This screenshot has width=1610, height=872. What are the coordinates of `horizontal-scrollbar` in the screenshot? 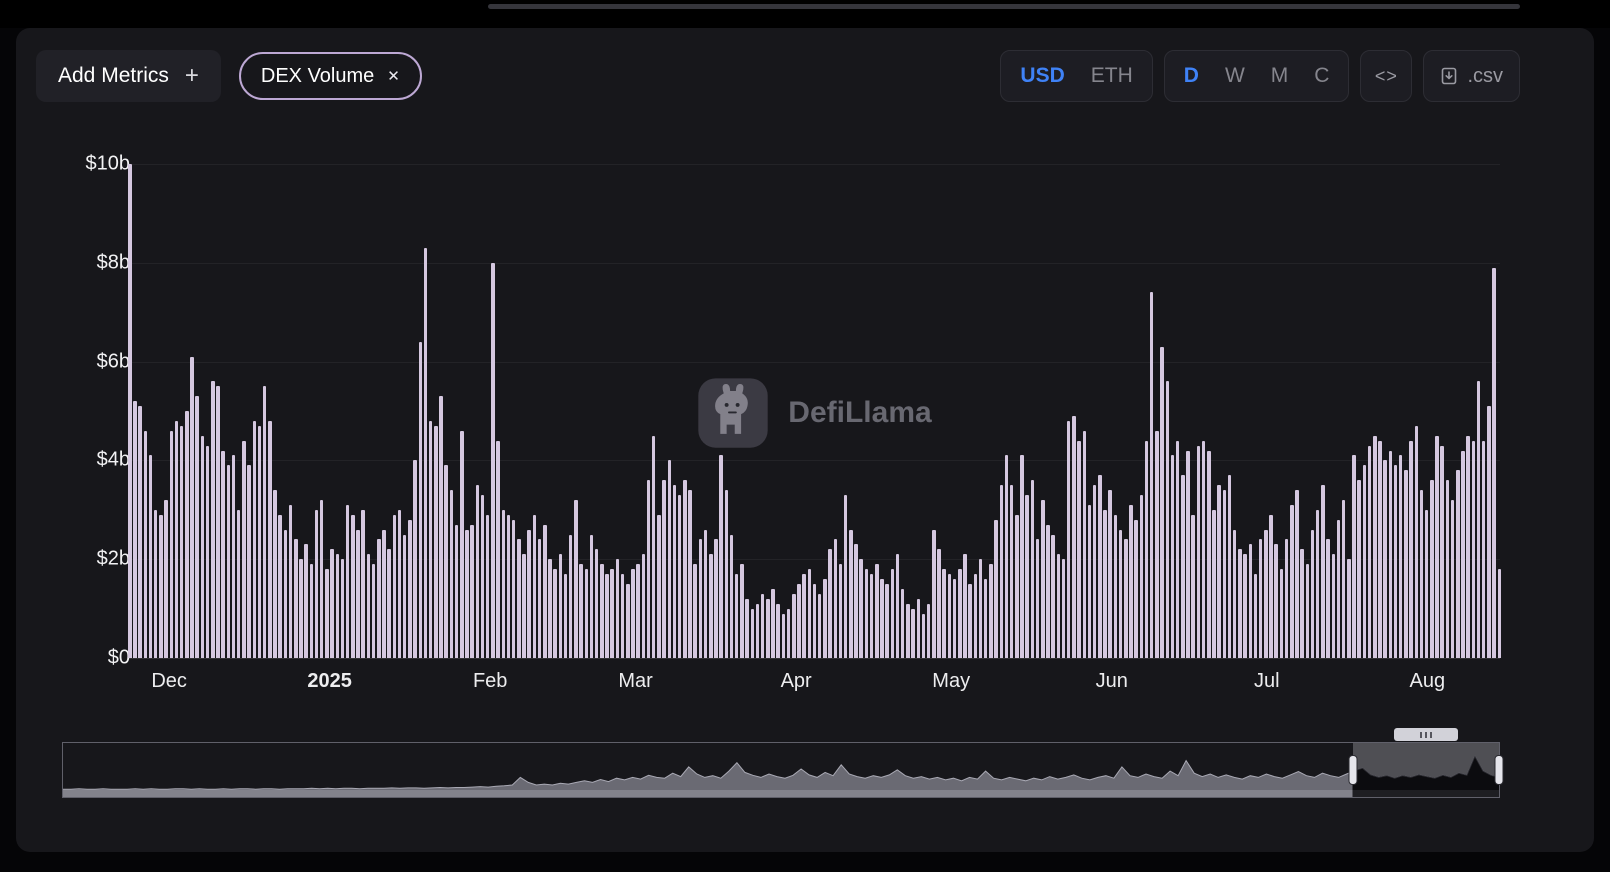 It's located at (1004, 6).